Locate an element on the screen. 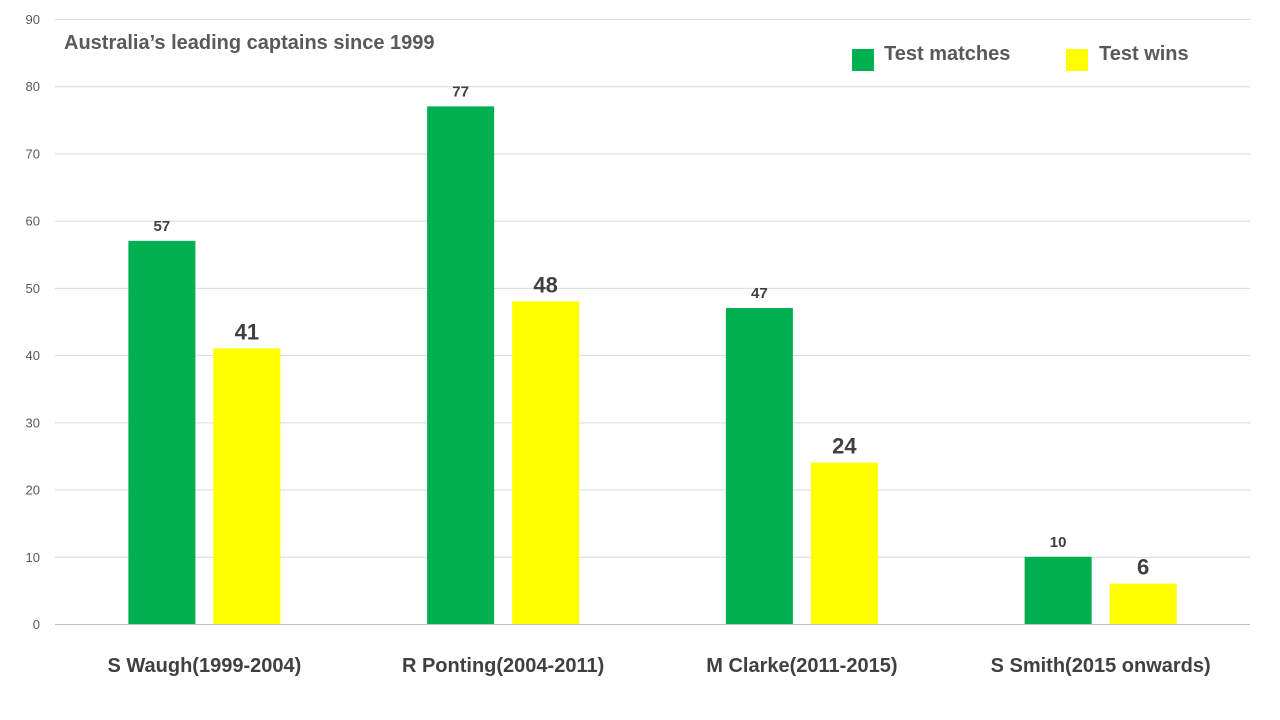 The height and width of the screenshot is (720, 1280). y-tick-label: 80 is located at coordinates (33, 86).